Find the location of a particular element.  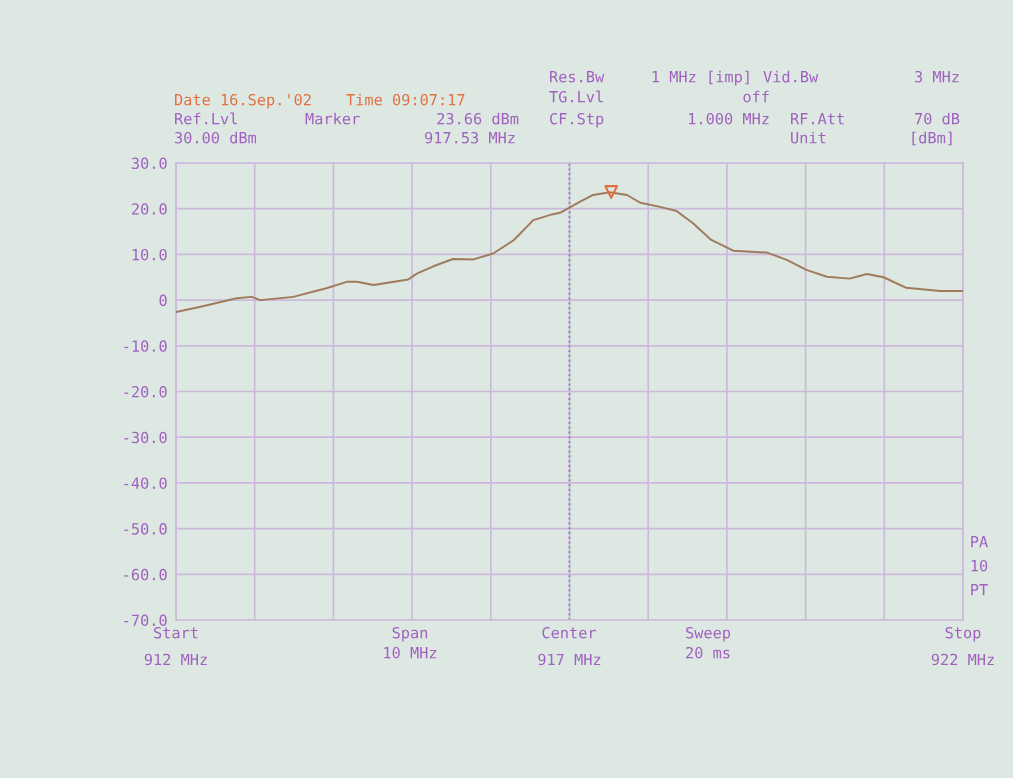

x-tick-label: 917 MHz is located at coordinates (569, 659).